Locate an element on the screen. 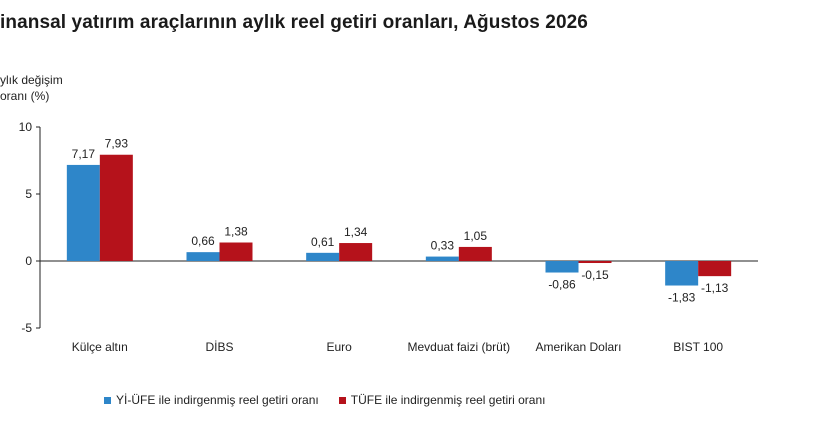  legend-swatch-yi-ufe is located at coordinates (107, 400).